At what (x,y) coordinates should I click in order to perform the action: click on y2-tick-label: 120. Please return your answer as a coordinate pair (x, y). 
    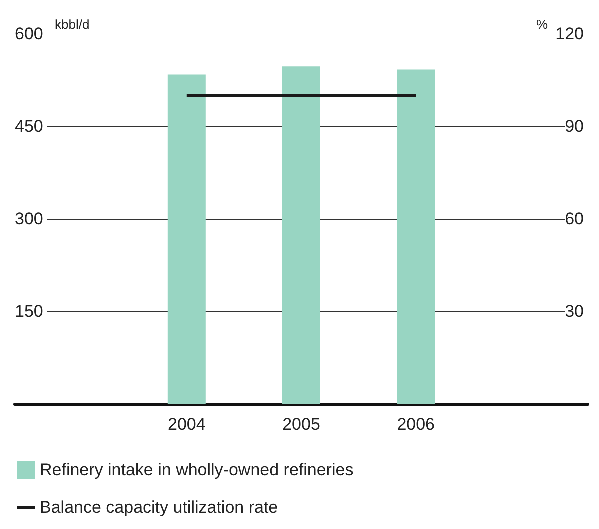
    Looking at the image, I should click on (570, 34).